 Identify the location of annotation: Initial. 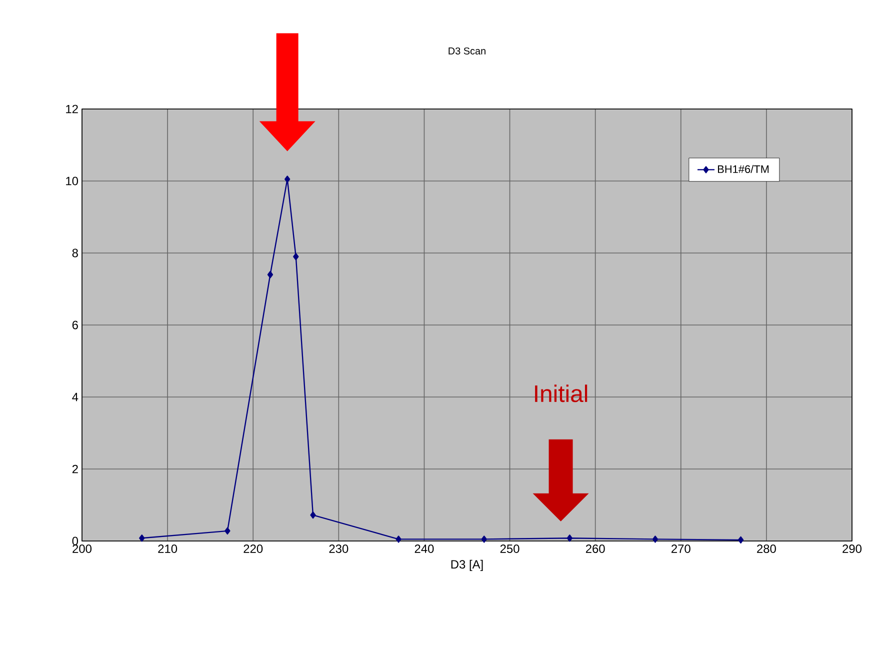
(561, 393).